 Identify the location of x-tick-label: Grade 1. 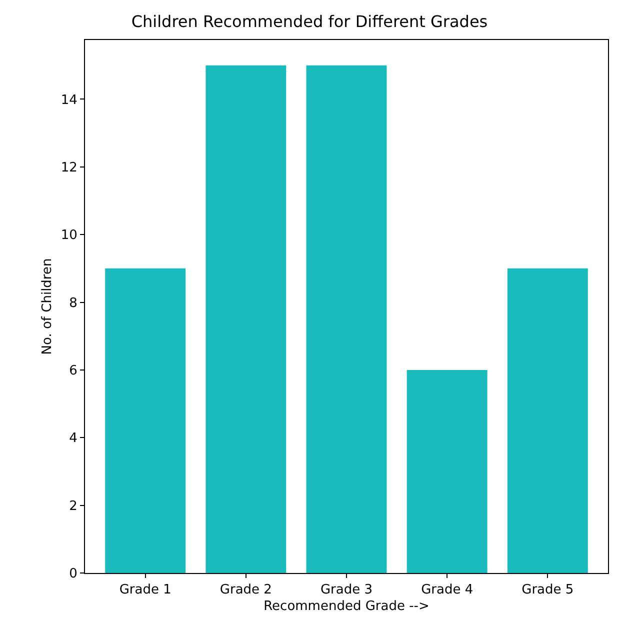
(145, 590).